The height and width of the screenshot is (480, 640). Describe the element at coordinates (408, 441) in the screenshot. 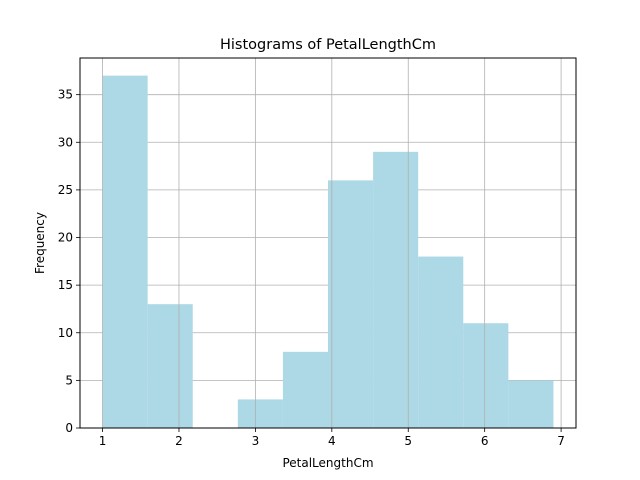

I see `x-tick-label-4: 5` at that location.